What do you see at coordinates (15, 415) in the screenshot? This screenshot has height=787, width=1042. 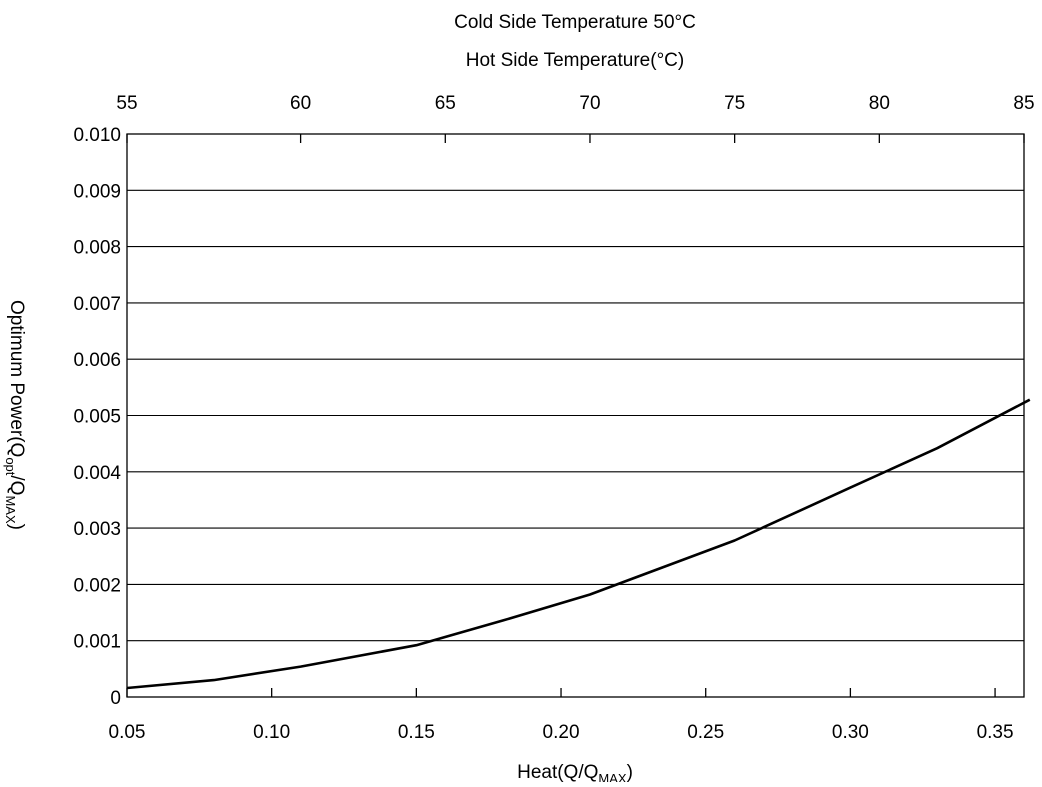 I see `y-axis-title: Optimum Power(Qopt/QMAX)` at bounding box center [15, 415].